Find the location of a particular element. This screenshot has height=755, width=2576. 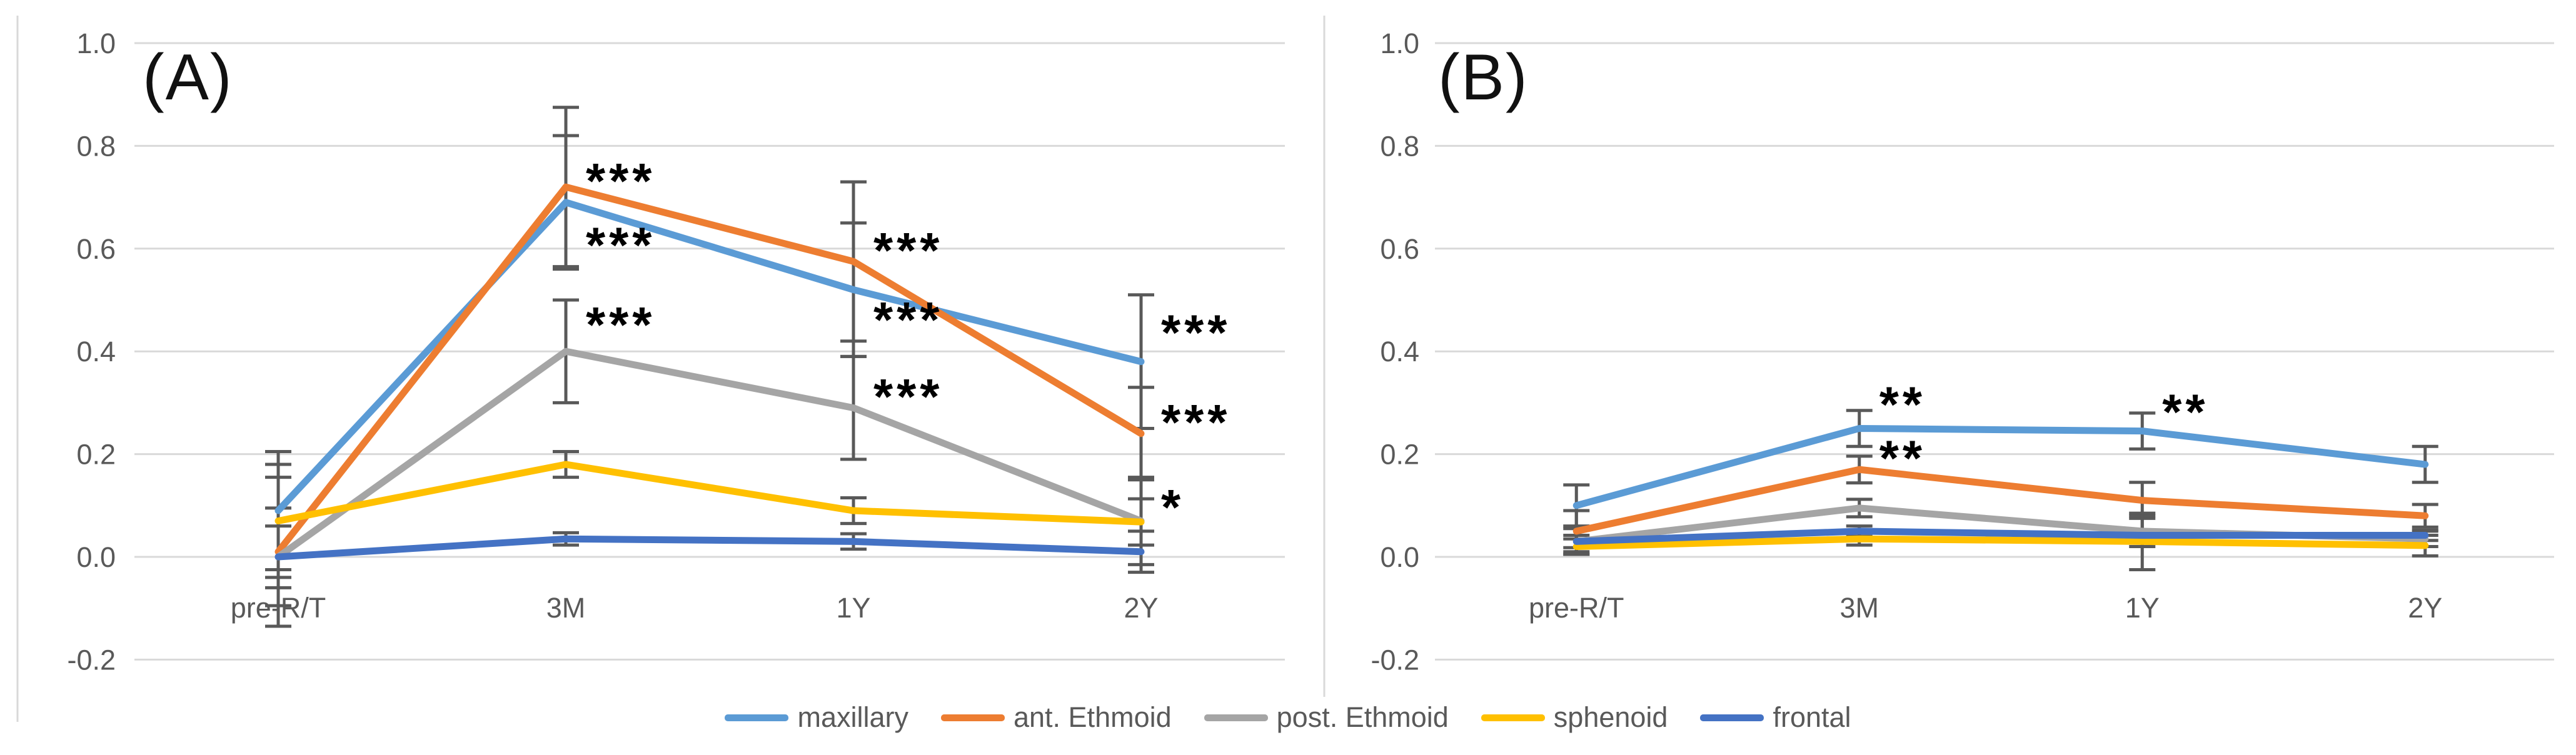

panel-a-title: (A) is located at coordinates (188, 77).